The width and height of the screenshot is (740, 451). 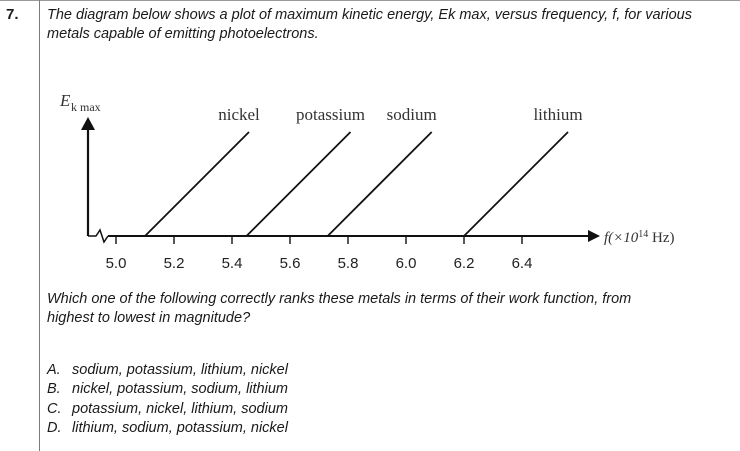 I want to click on option-d: D. lithium, sodium, potassium, nickel, so click(x=167, y=428).